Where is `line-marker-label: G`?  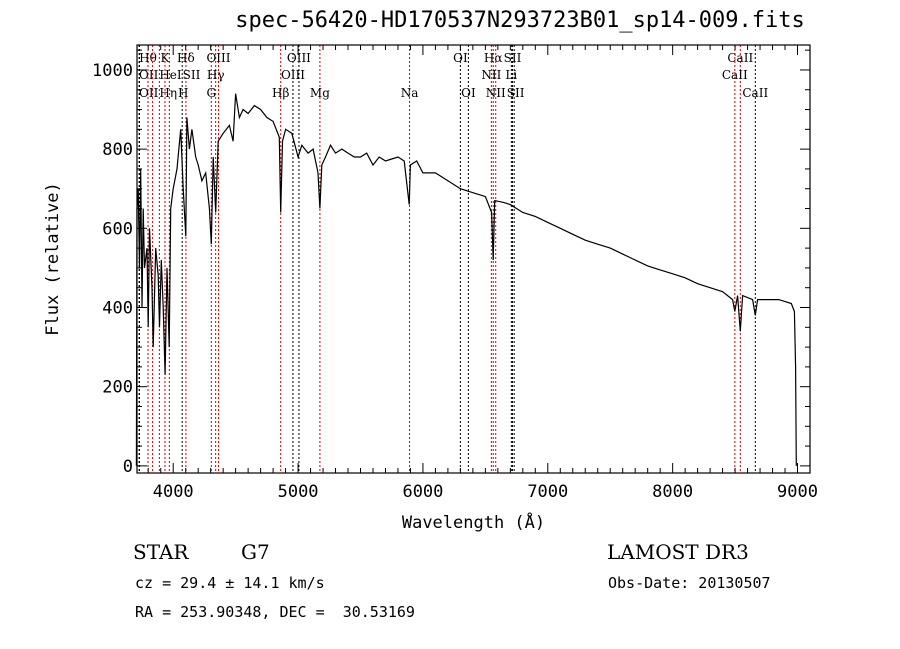
line-marker-label: G is located at coordinates (212, 93).